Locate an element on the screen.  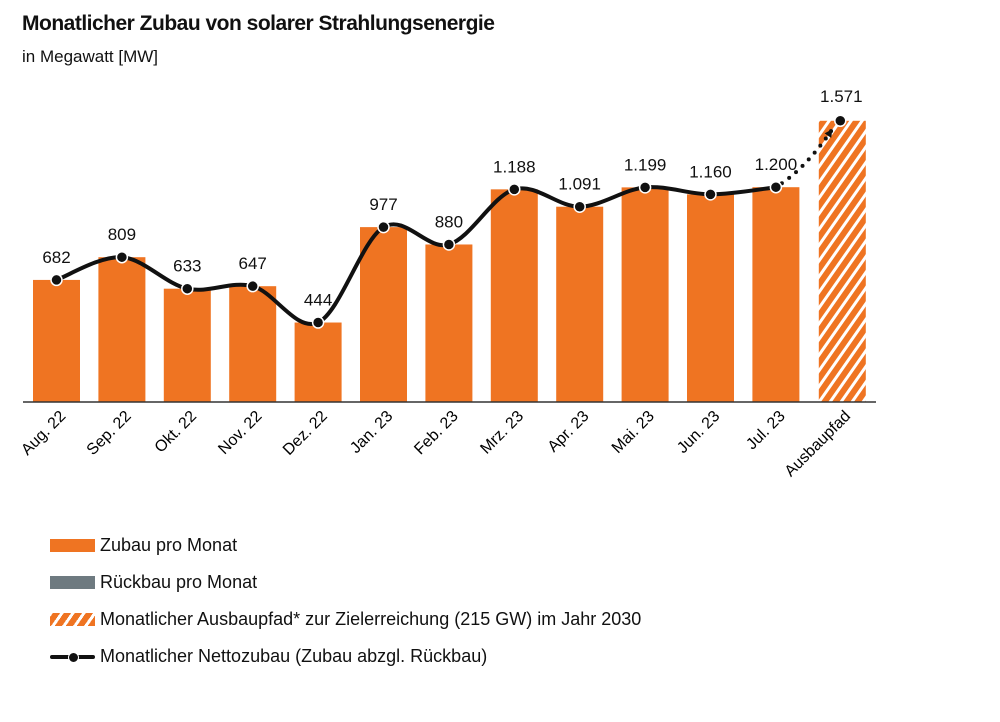
data-label: 1.160 is located at coordinates (710, 171).